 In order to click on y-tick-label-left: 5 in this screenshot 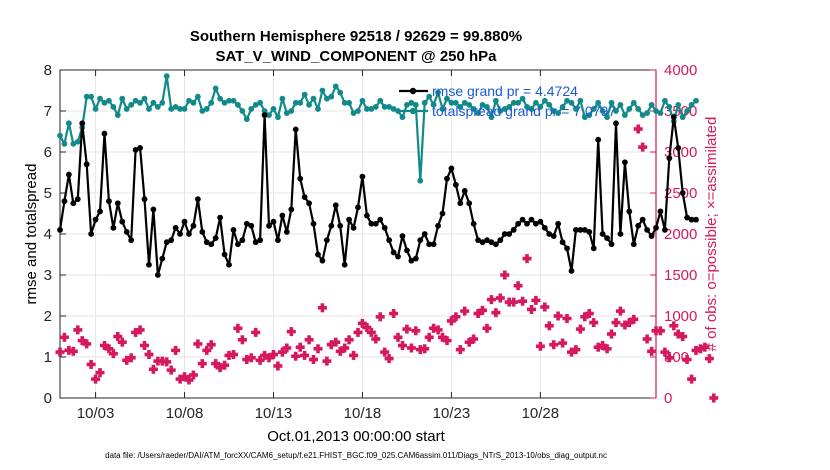, I will do `click(48, 193)`.